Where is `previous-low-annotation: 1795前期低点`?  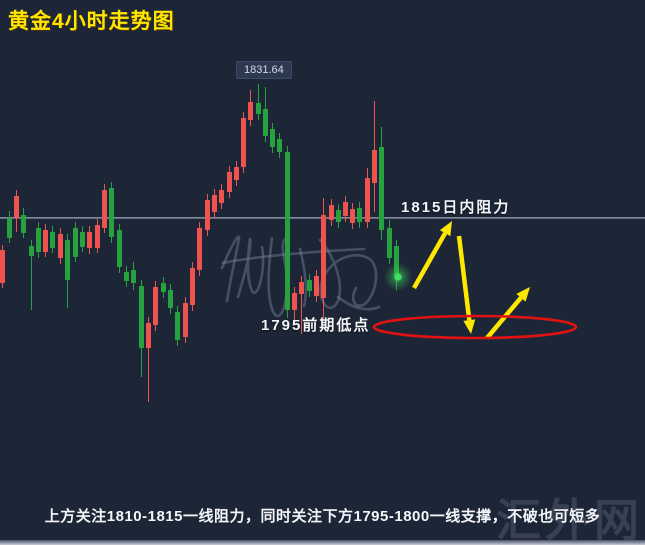
previous-low-annotation: 1795前期低点 is located at coordinates (316, 325).